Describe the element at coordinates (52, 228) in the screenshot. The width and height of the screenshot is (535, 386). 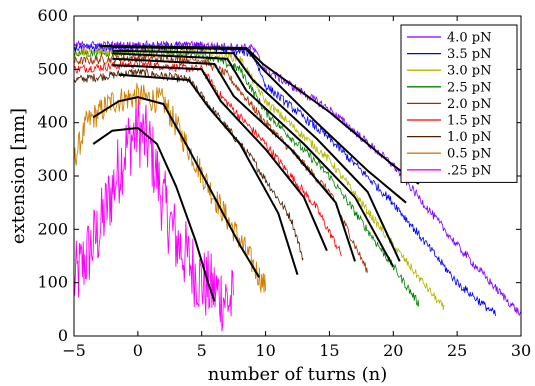
I see `y-tick-label: 200` at that location.